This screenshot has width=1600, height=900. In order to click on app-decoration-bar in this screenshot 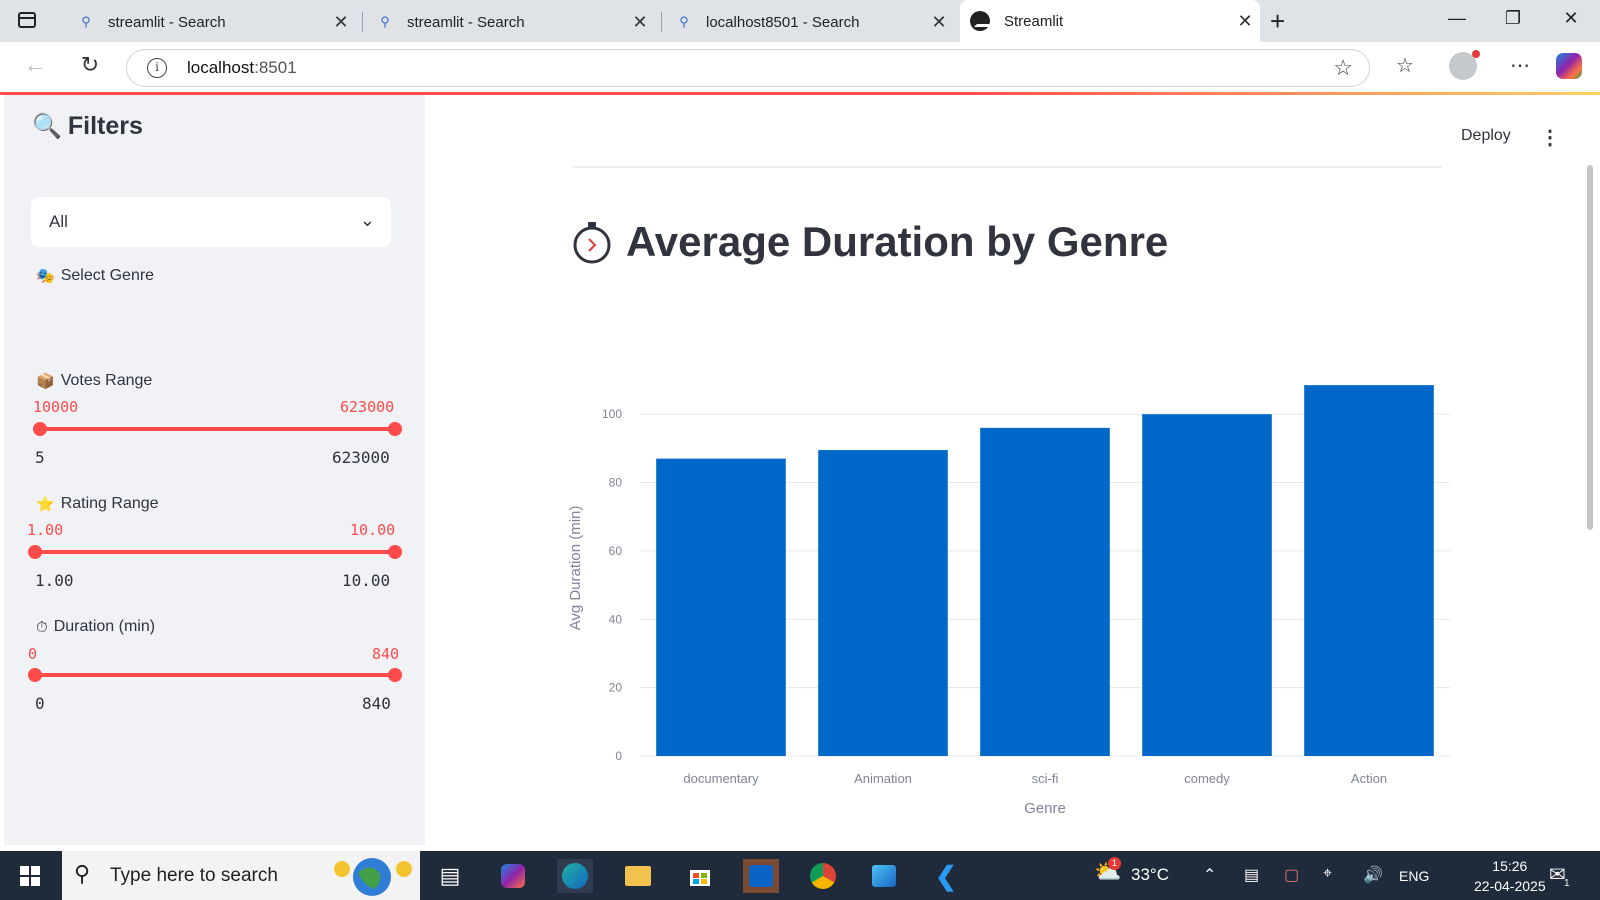, I will do `click(800, 93)`.